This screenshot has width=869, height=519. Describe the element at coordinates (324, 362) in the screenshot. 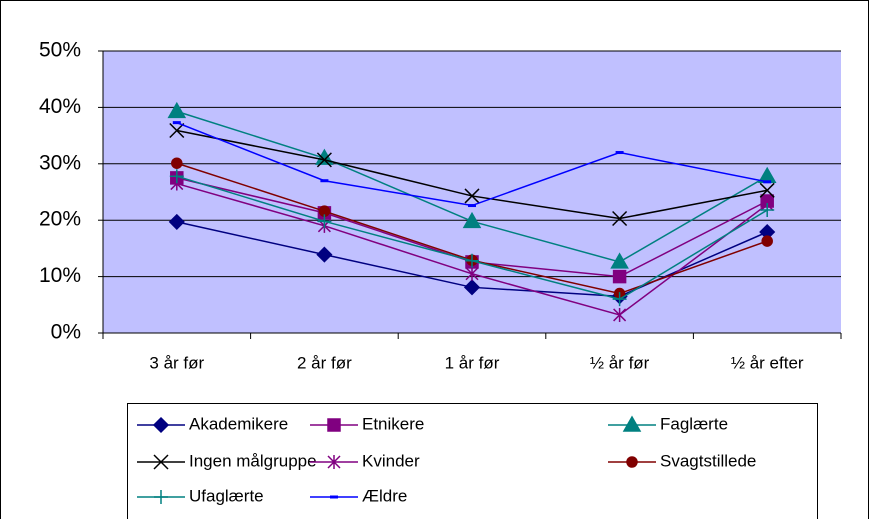

I see `x-tick-label: 2 år før` at that location.